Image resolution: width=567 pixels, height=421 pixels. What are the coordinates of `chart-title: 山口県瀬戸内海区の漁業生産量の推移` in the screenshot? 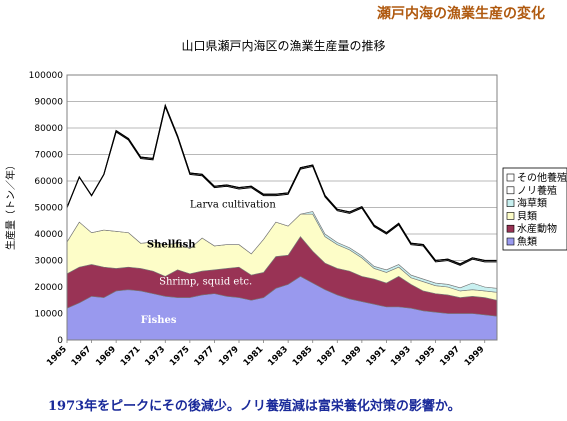 It's located at (283, 46).